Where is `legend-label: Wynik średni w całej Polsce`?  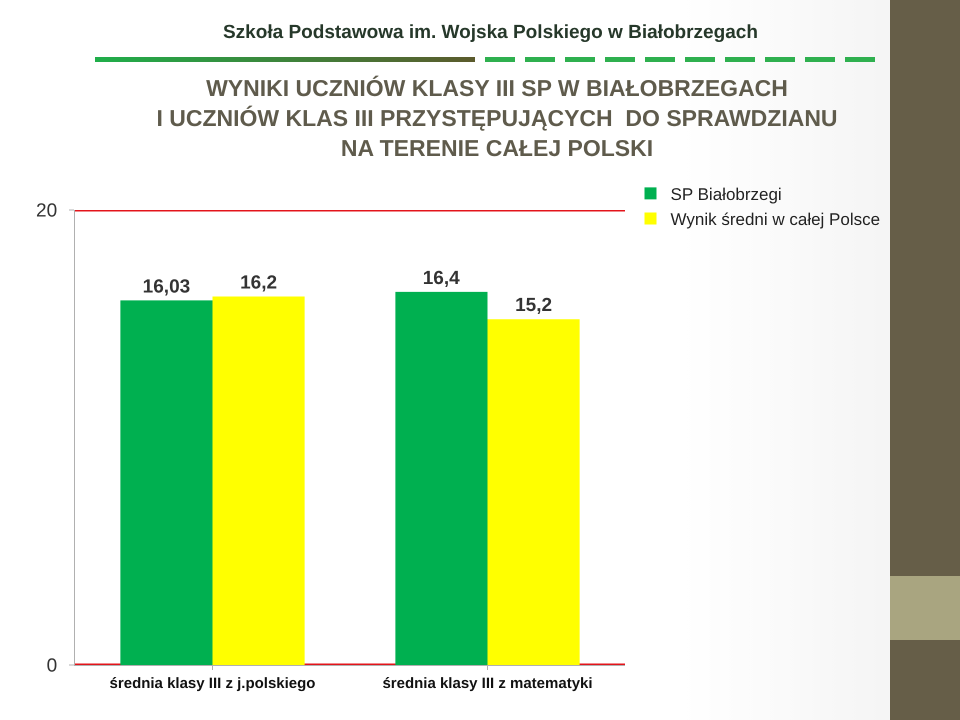
legend-label: Wynik średni w całej Polsce is located at coordinates (775, 220).